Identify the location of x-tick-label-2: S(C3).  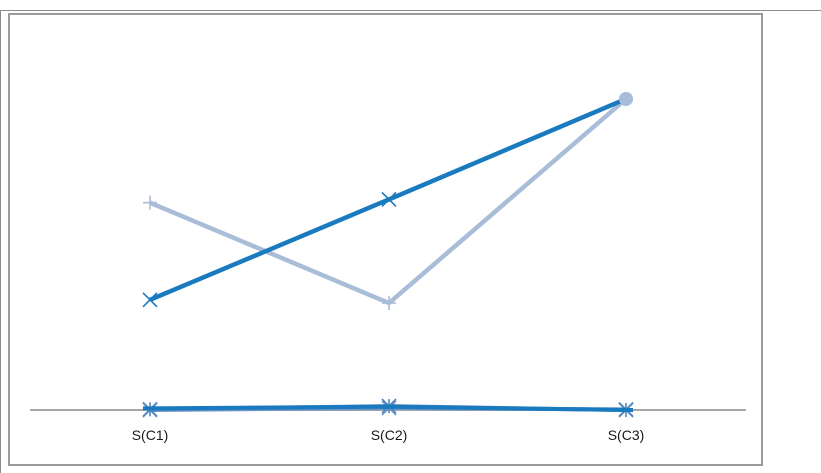
(626, 435).